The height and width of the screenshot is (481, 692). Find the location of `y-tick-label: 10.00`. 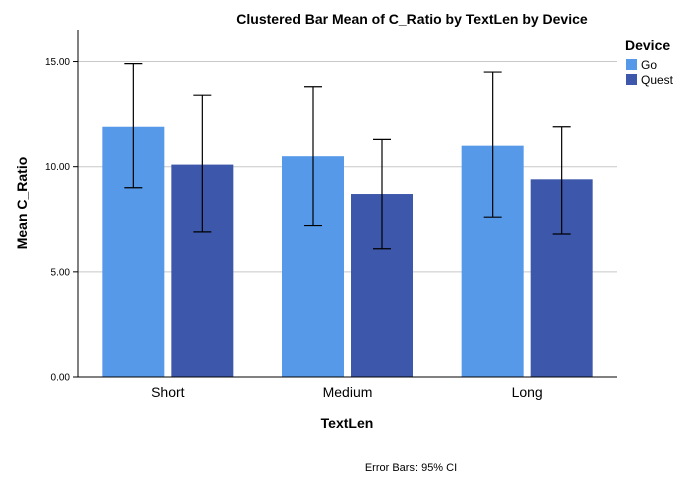

y-tick-label: 10.00 is located at coordinates (57, 167).